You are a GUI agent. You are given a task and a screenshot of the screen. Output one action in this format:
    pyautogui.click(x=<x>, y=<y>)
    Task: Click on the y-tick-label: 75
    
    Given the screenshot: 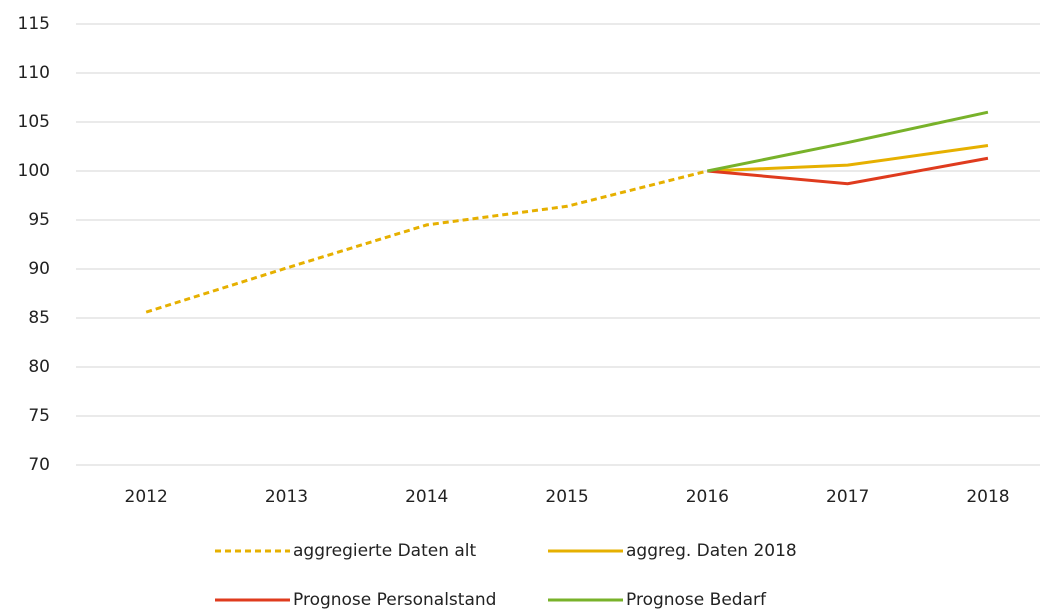 What is the action you would take?
    pyautogui.click(x=39, y=416)
    